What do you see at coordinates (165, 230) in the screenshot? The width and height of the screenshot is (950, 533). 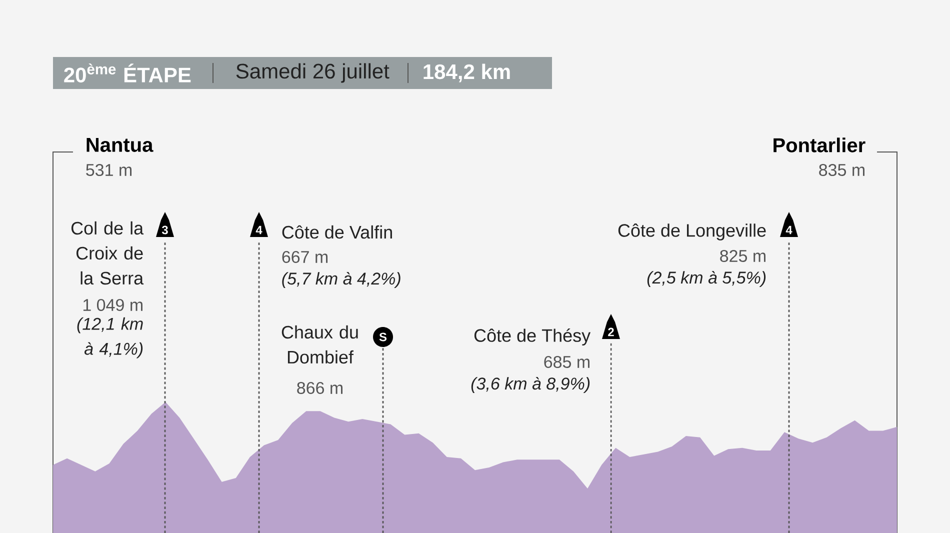 I see `text: 3` at bounding box center [165, 230].